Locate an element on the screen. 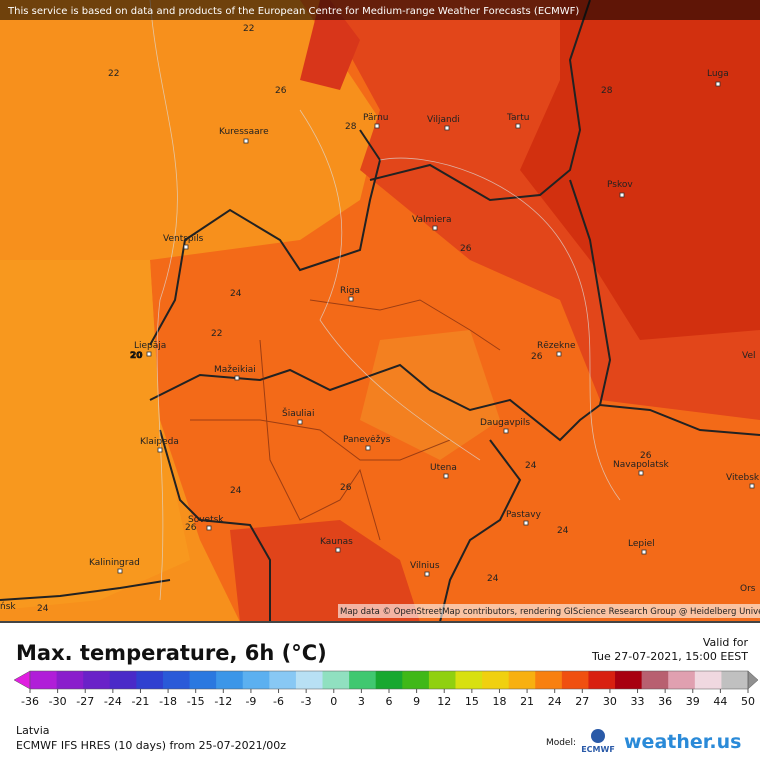  legend-tick-label: 30 is located at coordinates (610, 701).